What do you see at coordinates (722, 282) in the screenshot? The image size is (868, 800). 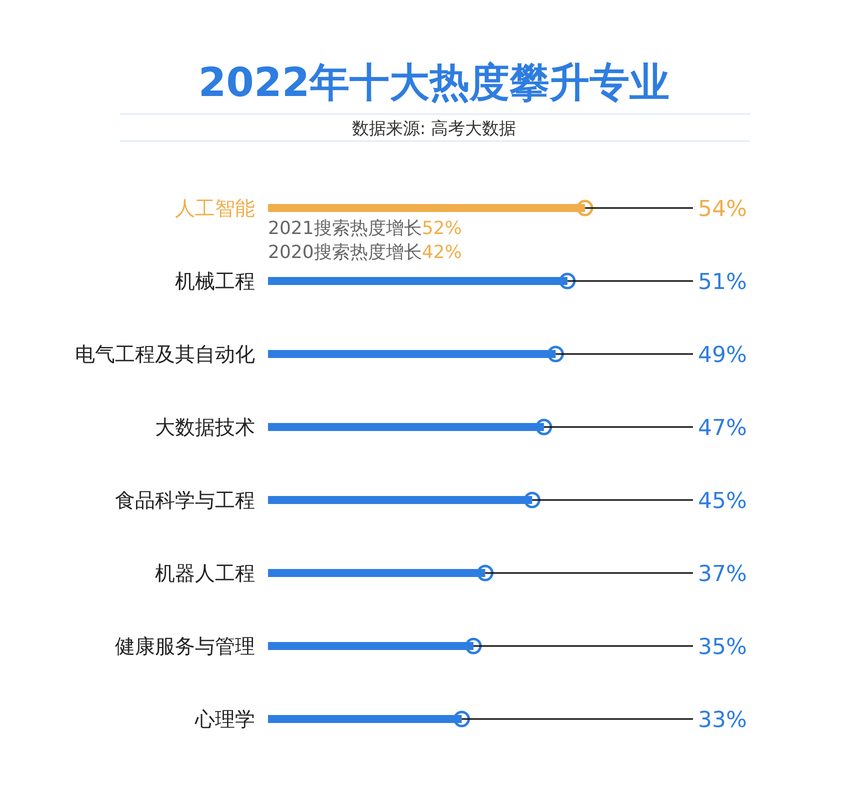 I see `data-label: 51%` at bounding box center [722, 282].